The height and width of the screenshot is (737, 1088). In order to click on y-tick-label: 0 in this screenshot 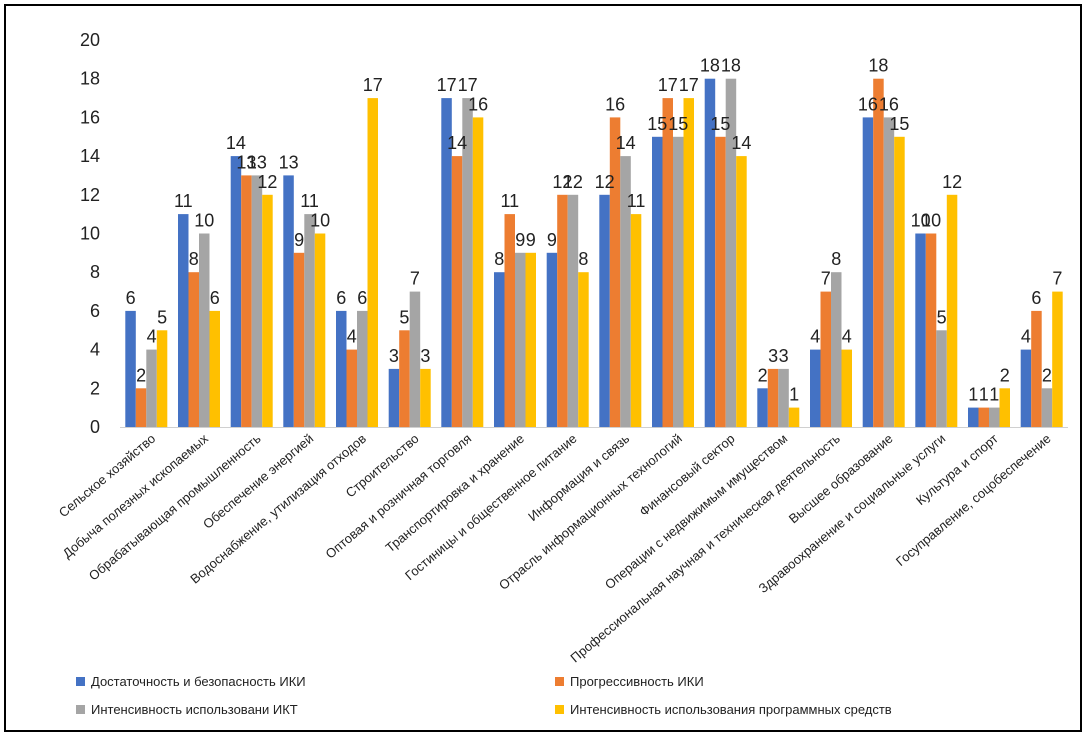, I will do `click(95, 427)`.